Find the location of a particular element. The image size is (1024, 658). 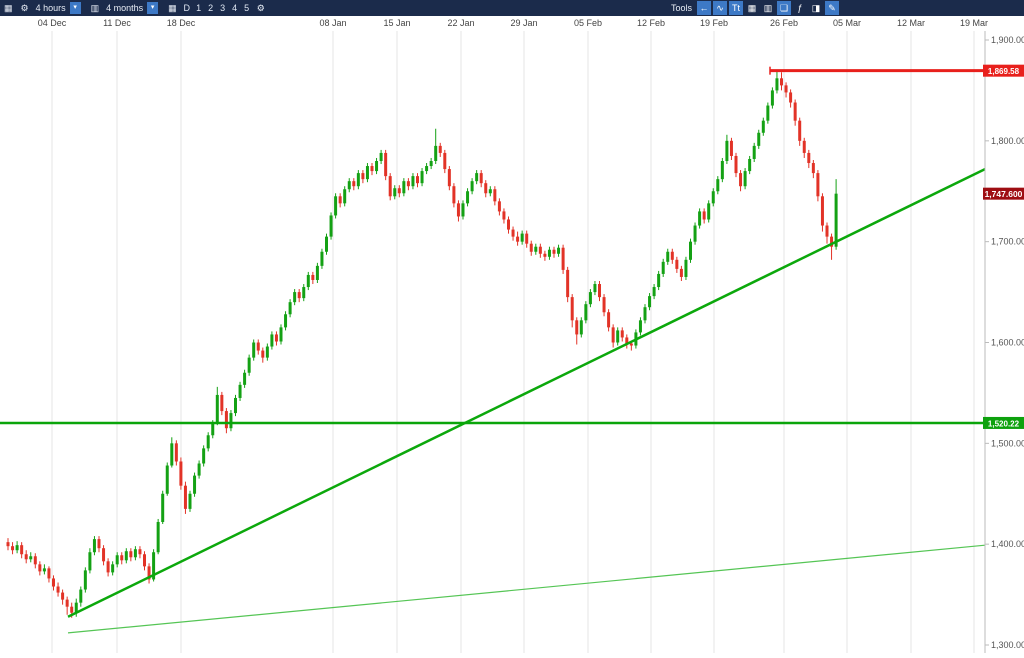

range-dropdown: 4 months is located at coordinates (125, 8).